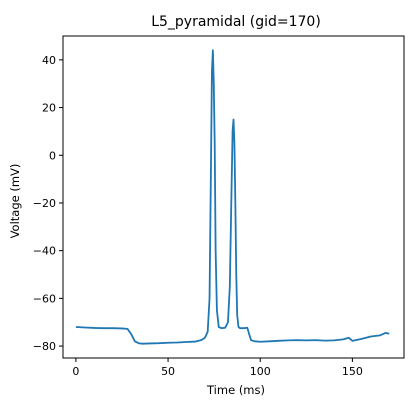 The width and height of the screenshot is (411, 416). I want to click on y-tick-label: 20, so click(49, 108).